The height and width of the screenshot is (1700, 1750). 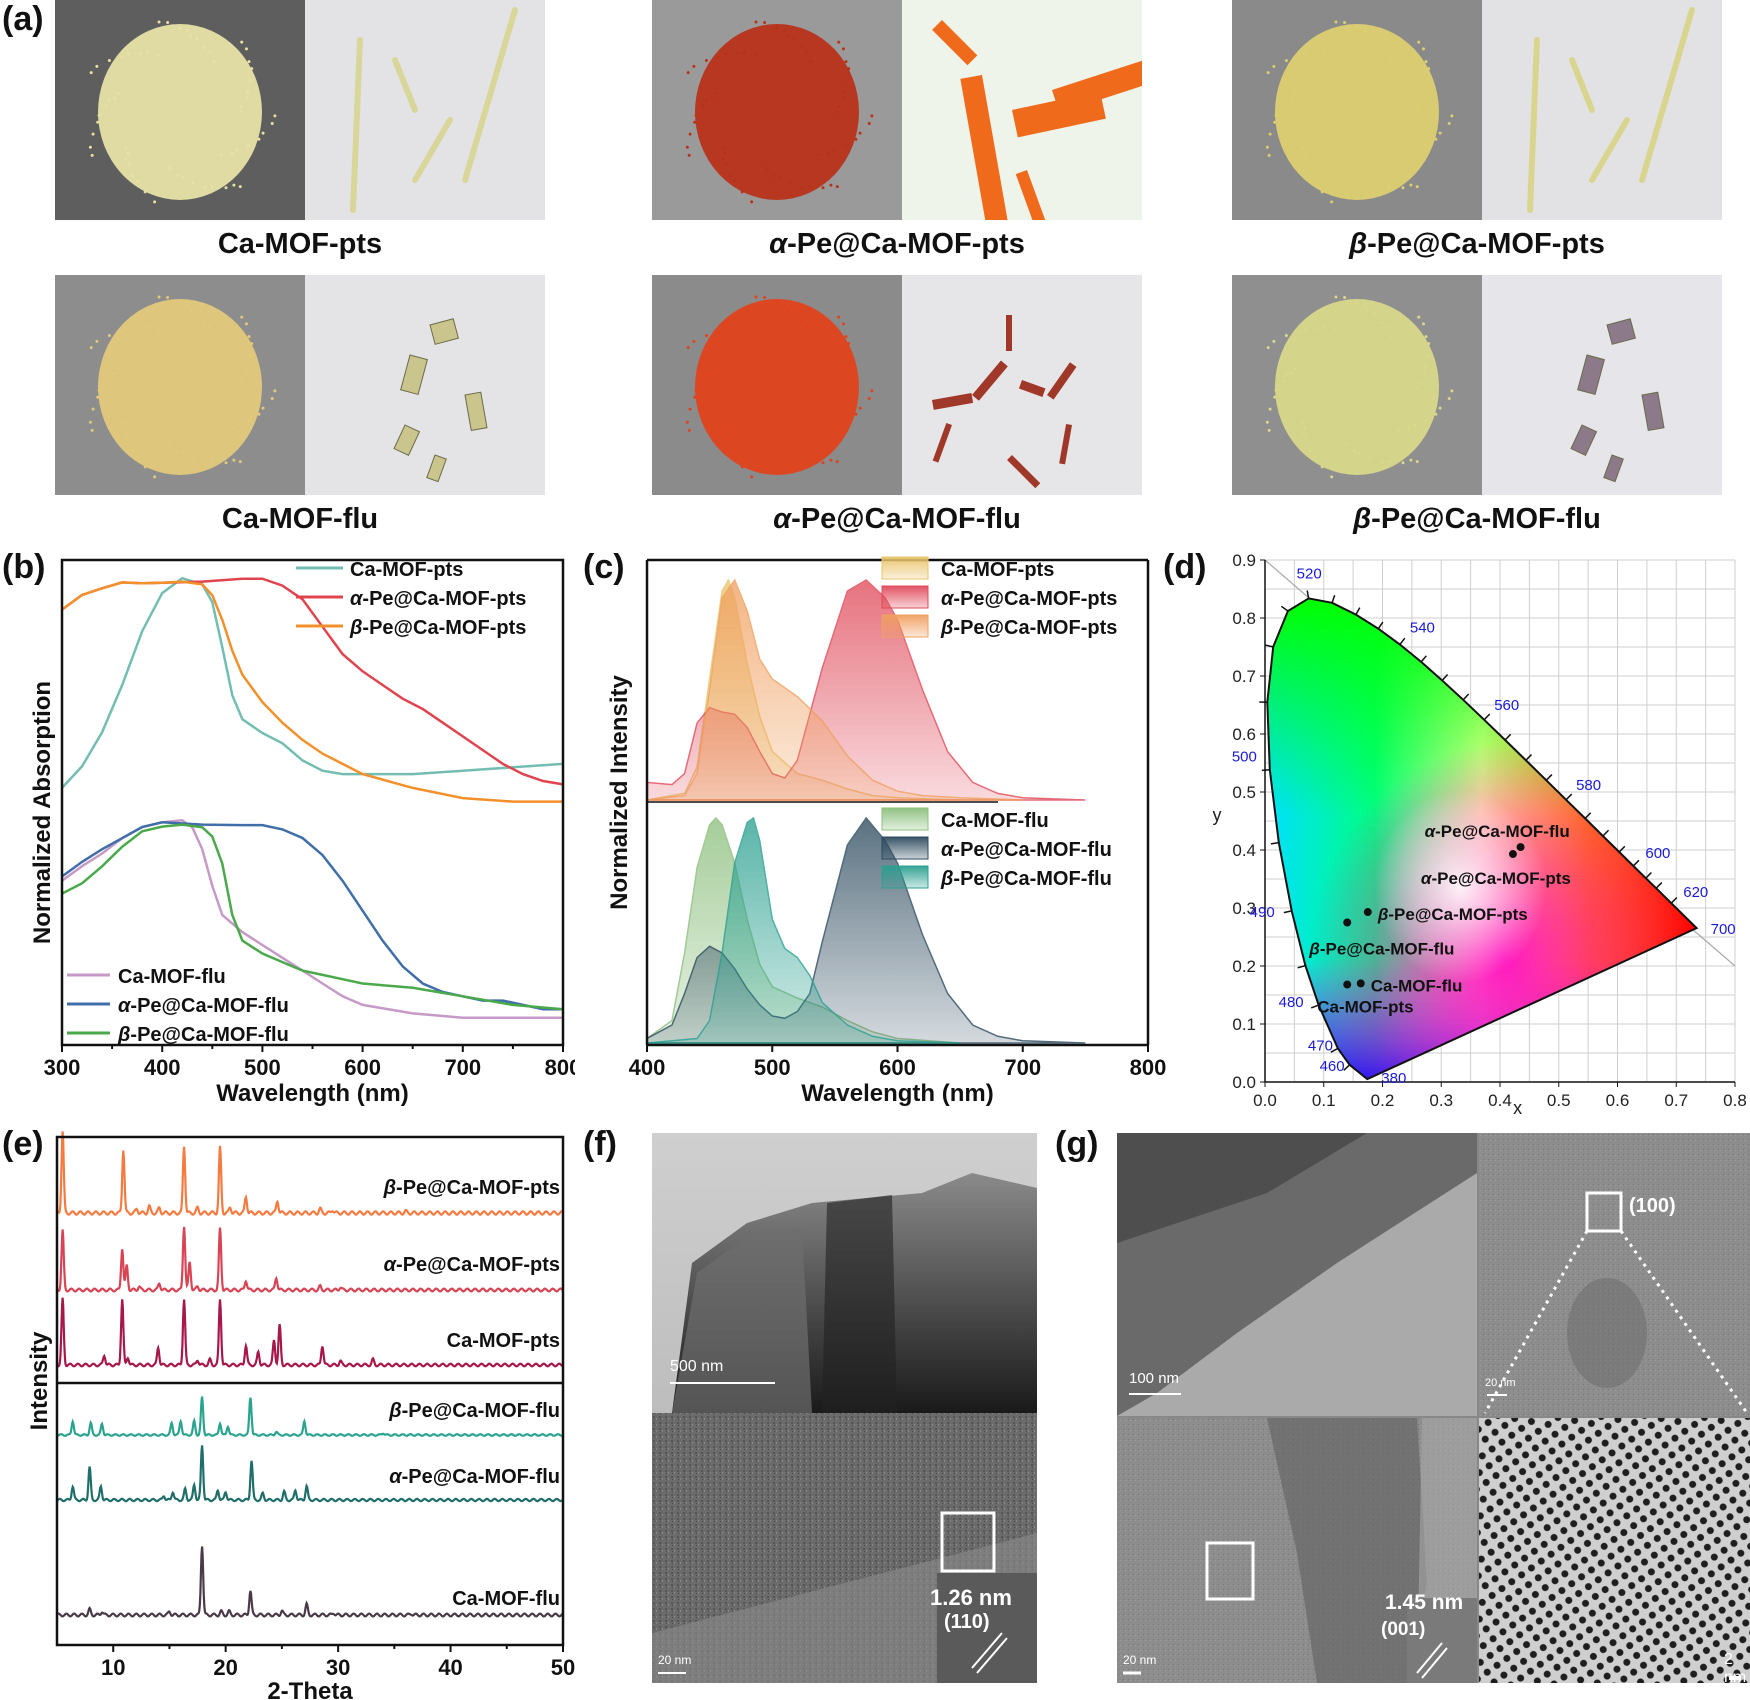 What do you see at coordinates (506, 1599) in the screenshot?
I see `series-label: Ca-MOF-flu` at bounding box center [506, 1599].